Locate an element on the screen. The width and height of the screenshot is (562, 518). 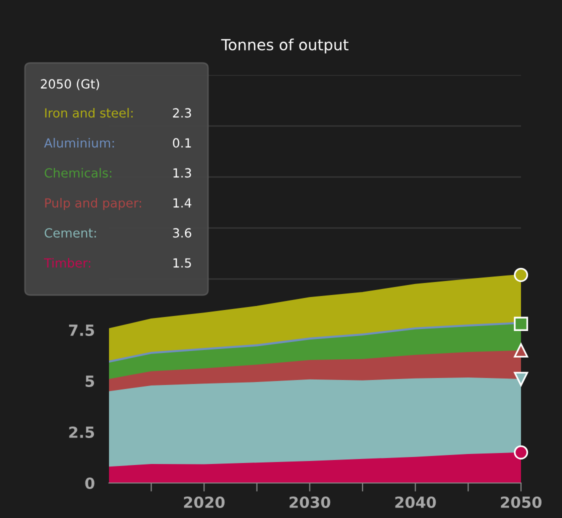
y-tick-label: 0 is located at coordinates (89, 483).